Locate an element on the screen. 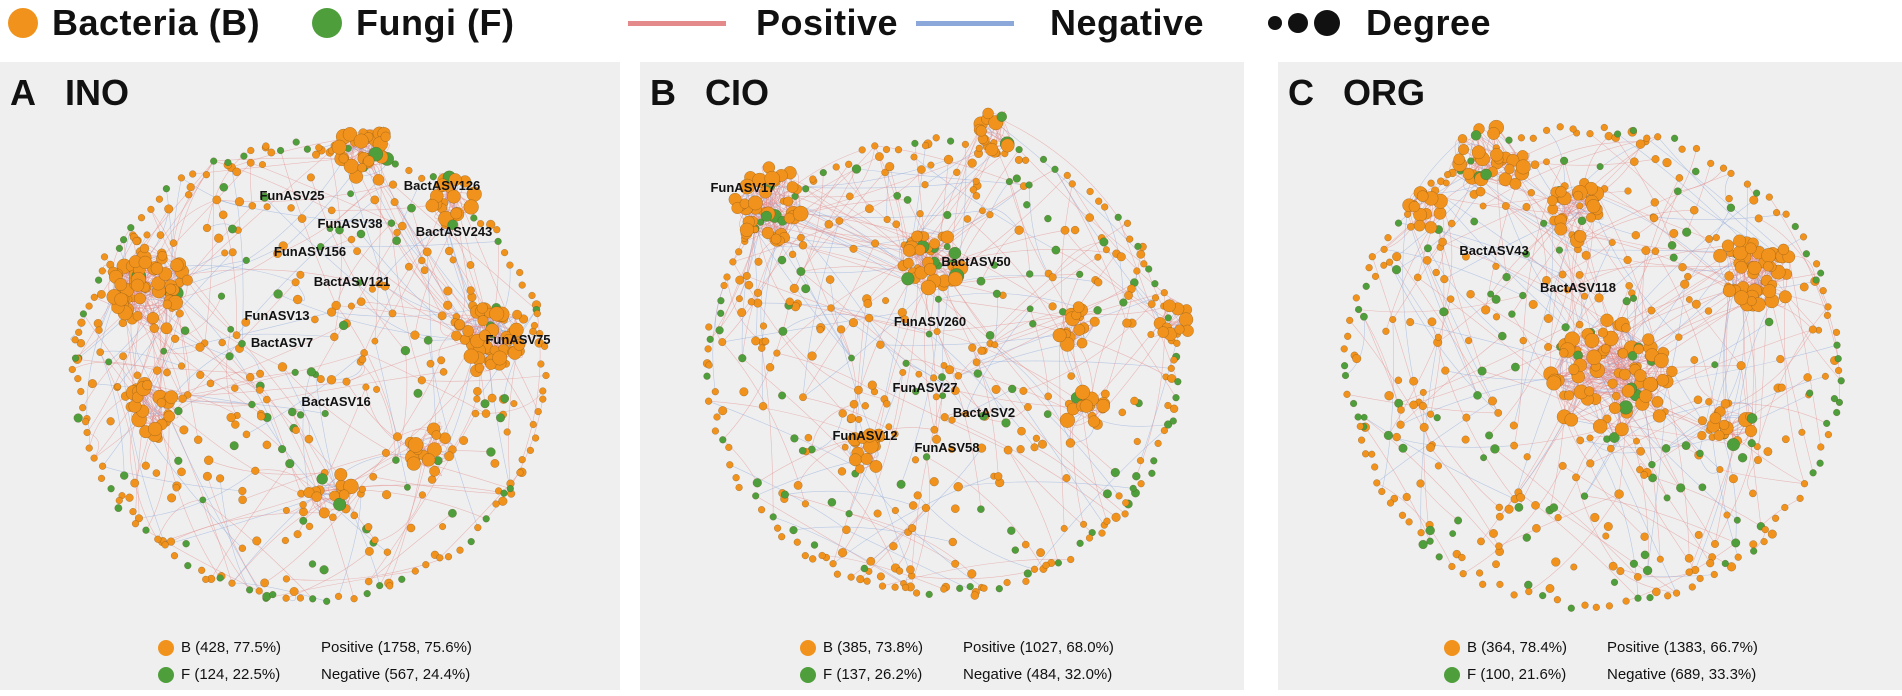 The image size is (1902, 696). node-label: FunASV156 is located at coordinates (310, 251).